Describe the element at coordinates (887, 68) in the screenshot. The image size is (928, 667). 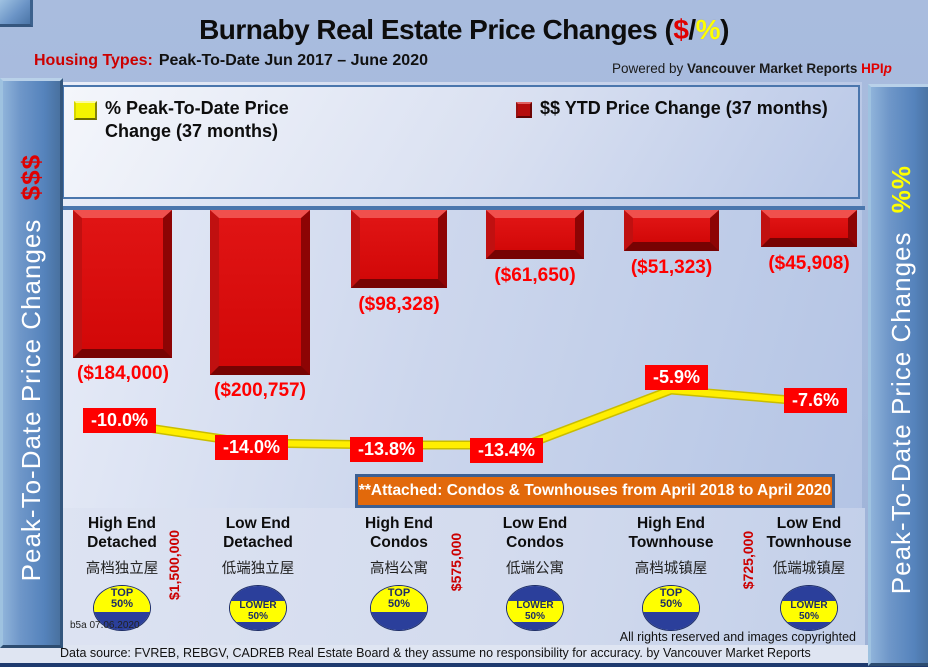
I see `powered-hpi-p: p` at that location.